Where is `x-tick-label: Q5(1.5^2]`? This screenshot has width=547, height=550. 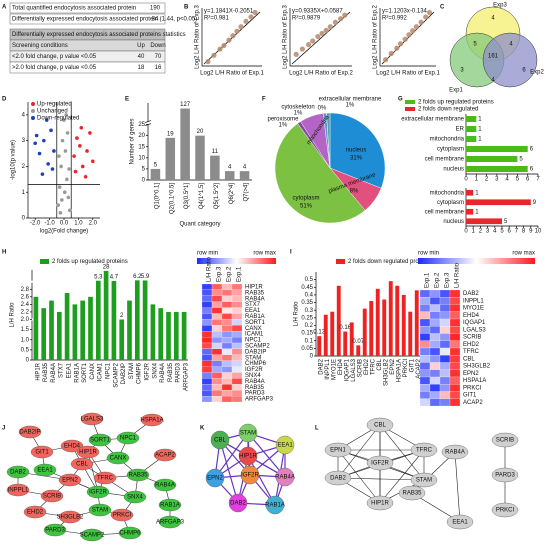 x-tick-label: Q5(1.5^2] is located at coordinates (217, 196).